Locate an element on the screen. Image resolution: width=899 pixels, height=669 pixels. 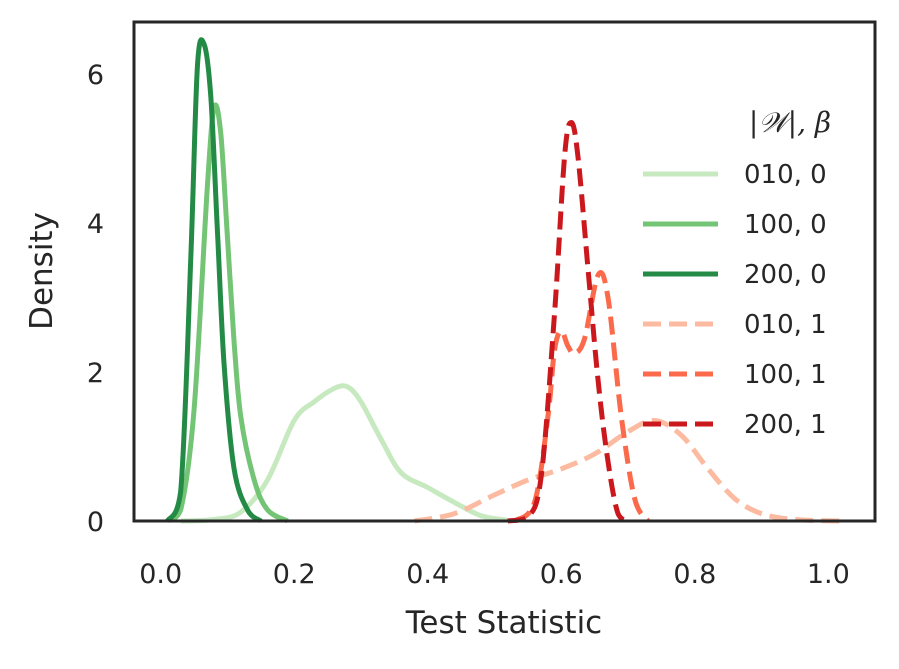
y-tick-labels: 0 2 4 6 is located at coordinates (95, 299).